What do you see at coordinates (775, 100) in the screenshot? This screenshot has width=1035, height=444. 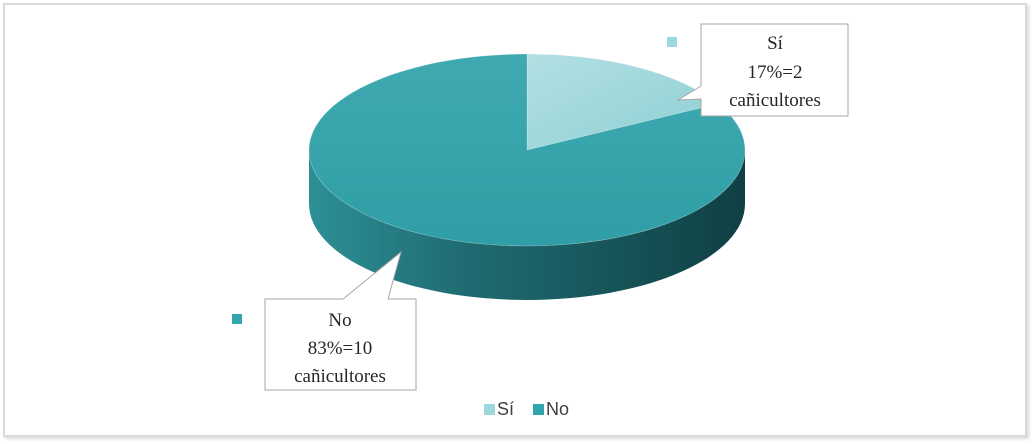 I see `callout-si-unit: cañicultores` at bounding box center [775, 100].